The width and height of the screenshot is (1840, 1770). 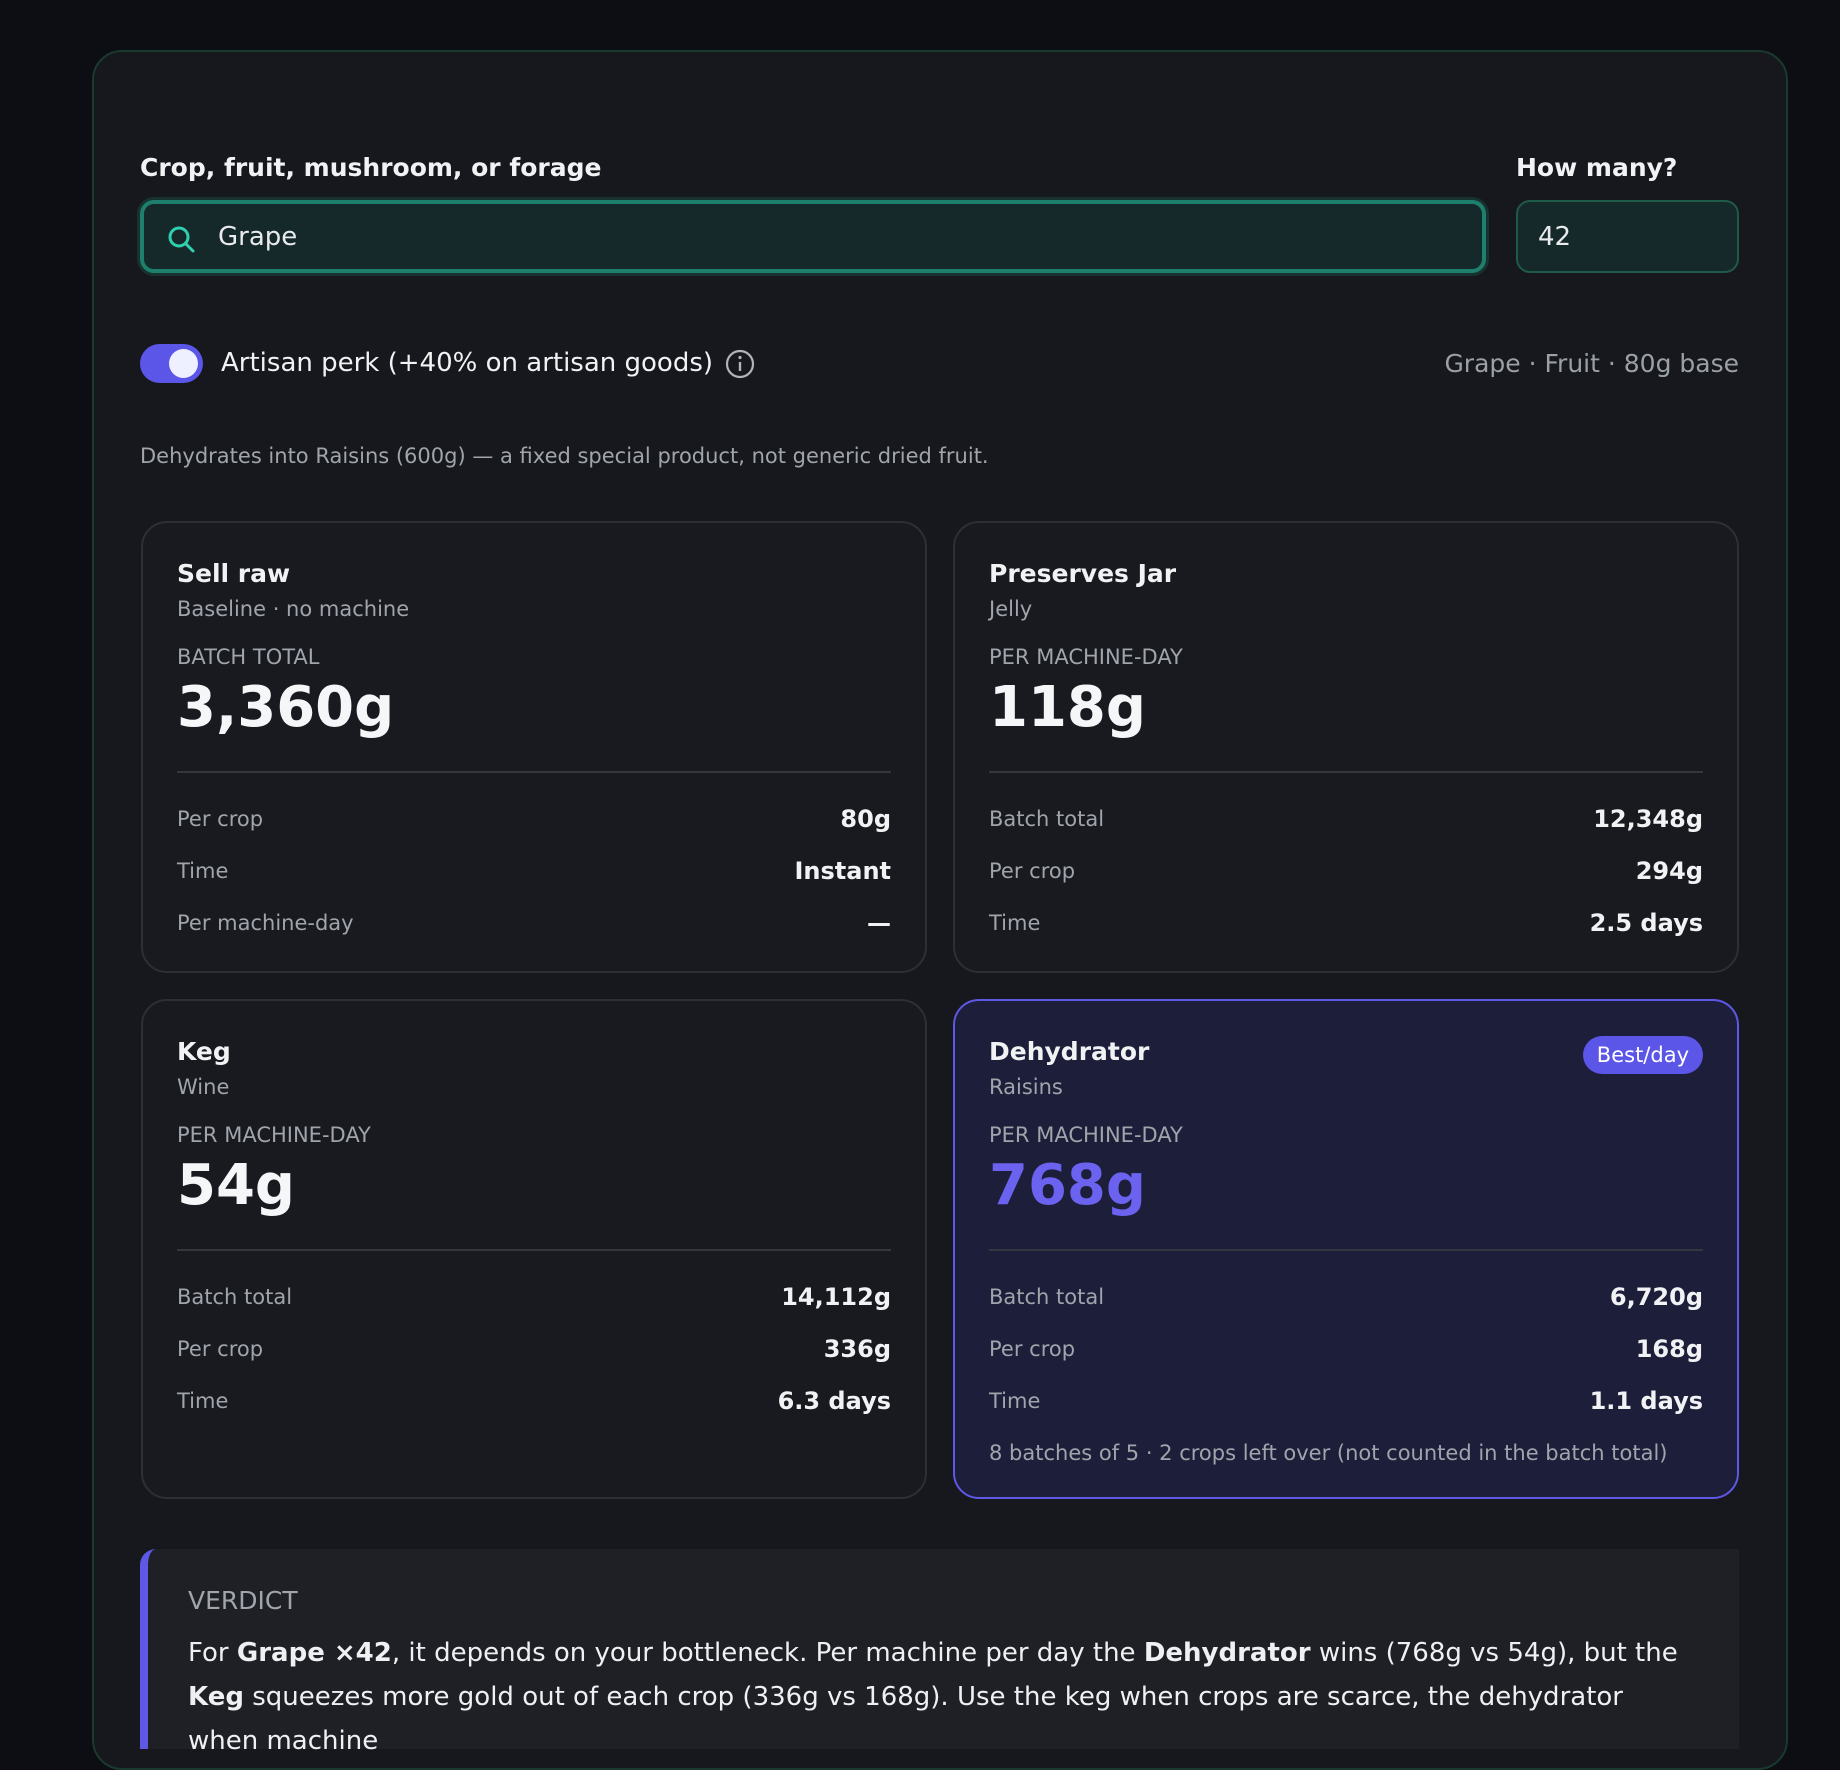 I want to click on stat-value: 12,348g, so click(x=1648, y=819).